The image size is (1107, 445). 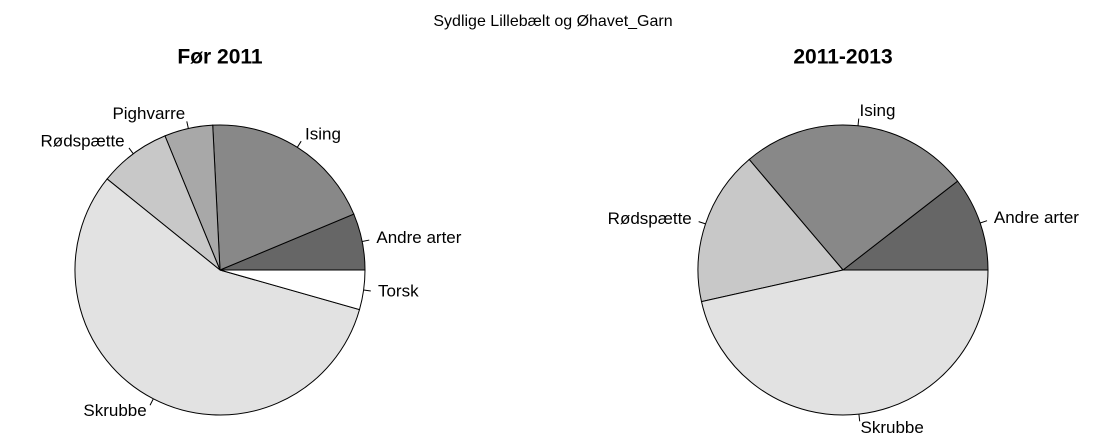 I want to click on slice-label: Pighvarre, so click(x=148, y=113).